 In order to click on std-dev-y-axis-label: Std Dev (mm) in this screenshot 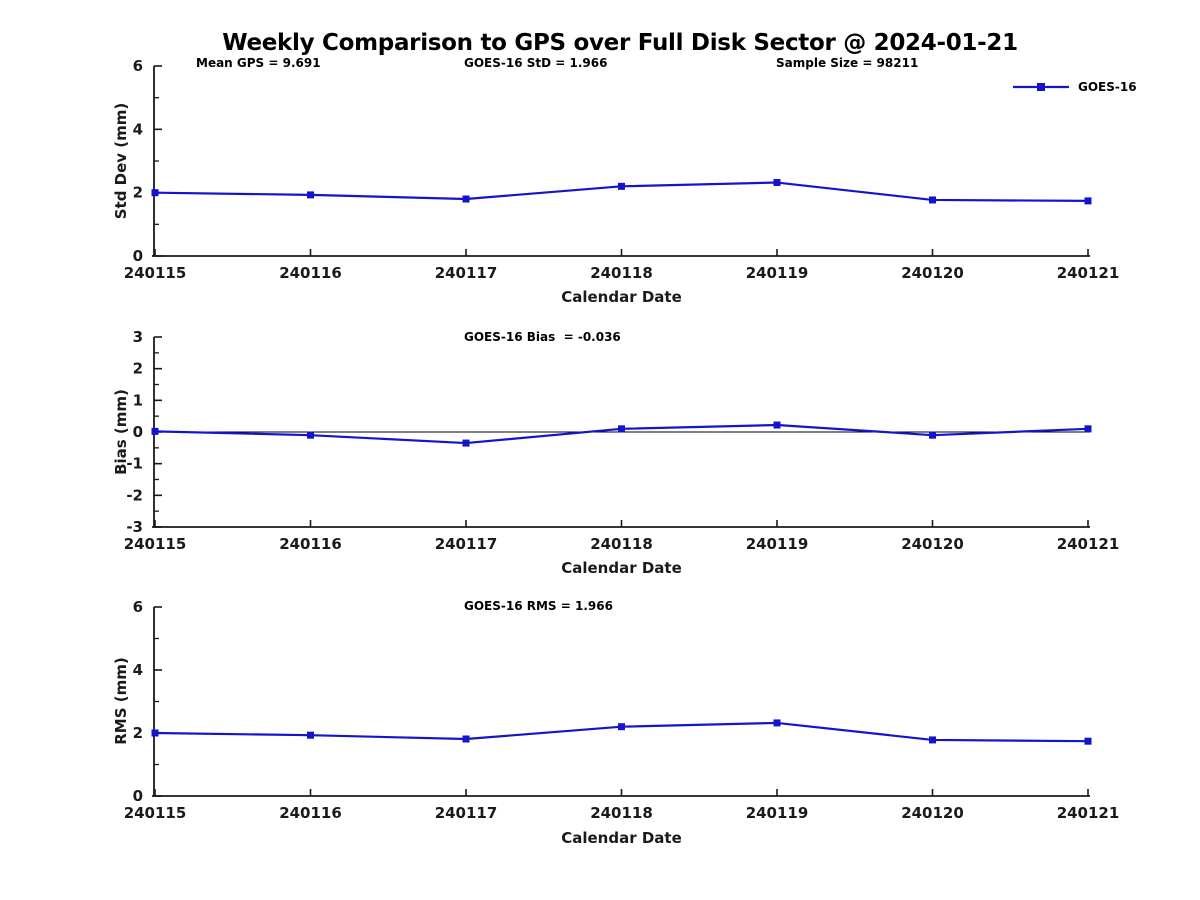, I will do `click(121, 161)`.